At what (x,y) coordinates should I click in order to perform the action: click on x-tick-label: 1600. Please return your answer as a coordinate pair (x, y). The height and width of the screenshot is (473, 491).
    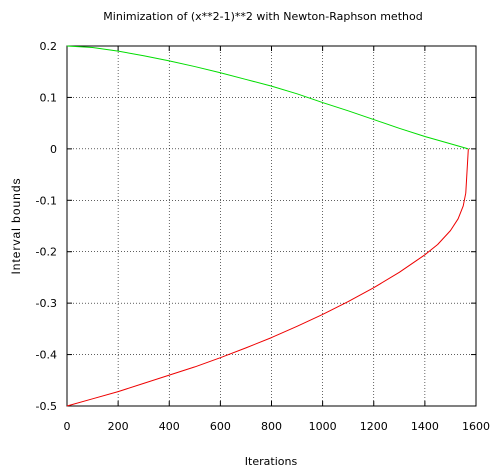
    Looking at the image, I should click on (476, 426).